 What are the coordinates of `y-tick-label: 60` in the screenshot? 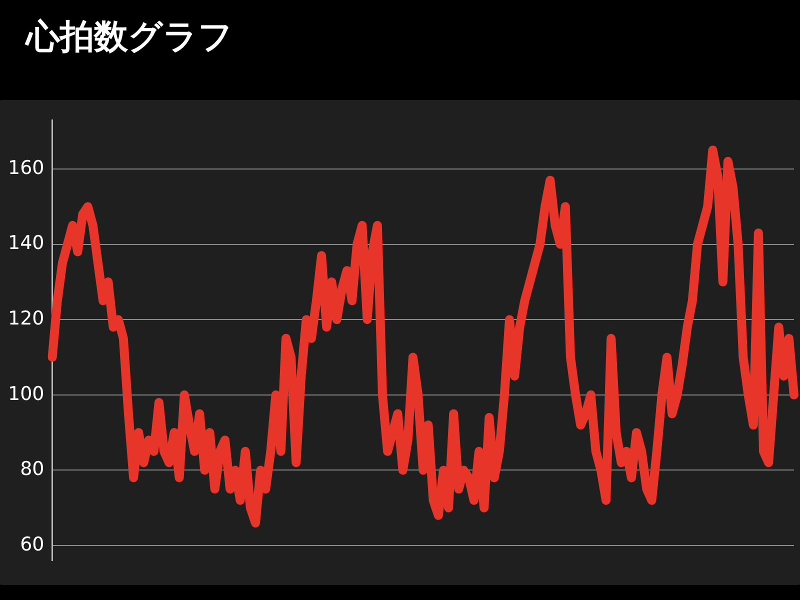 It's located at (32, 544).